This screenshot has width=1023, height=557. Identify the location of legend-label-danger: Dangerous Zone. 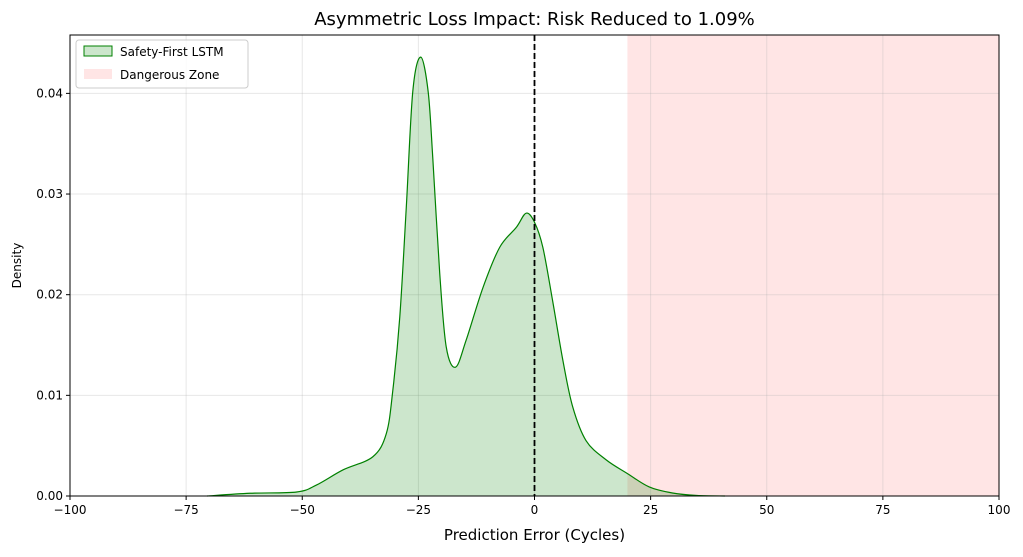
(169, 75).